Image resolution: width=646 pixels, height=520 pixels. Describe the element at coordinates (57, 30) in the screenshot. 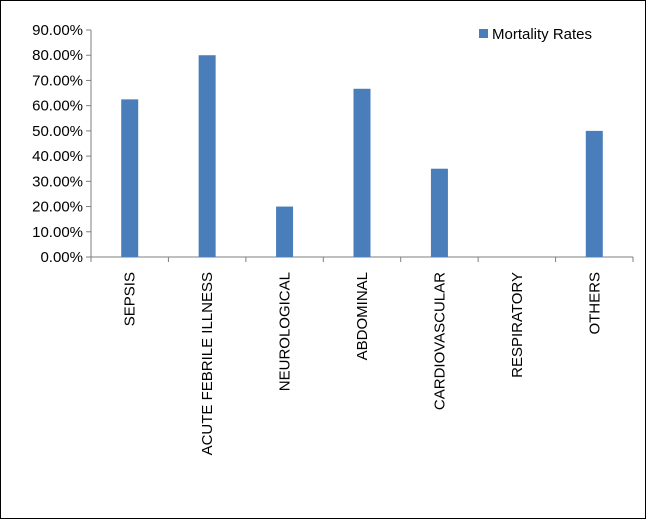

I see `y-tick-label: 90.00%` at that location.